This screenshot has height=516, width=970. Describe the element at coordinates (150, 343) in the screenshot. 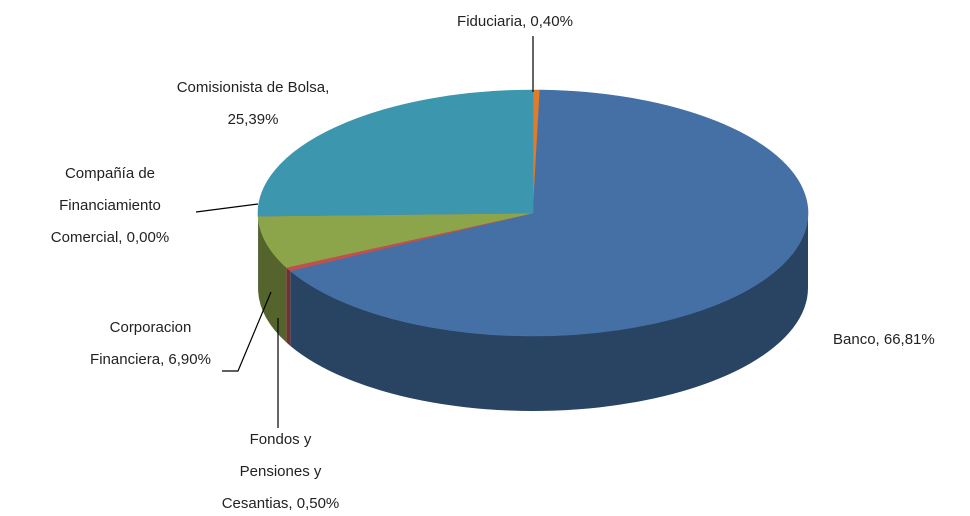

I see `data-label: Corporacion Financiera, 6,90%` at that location.